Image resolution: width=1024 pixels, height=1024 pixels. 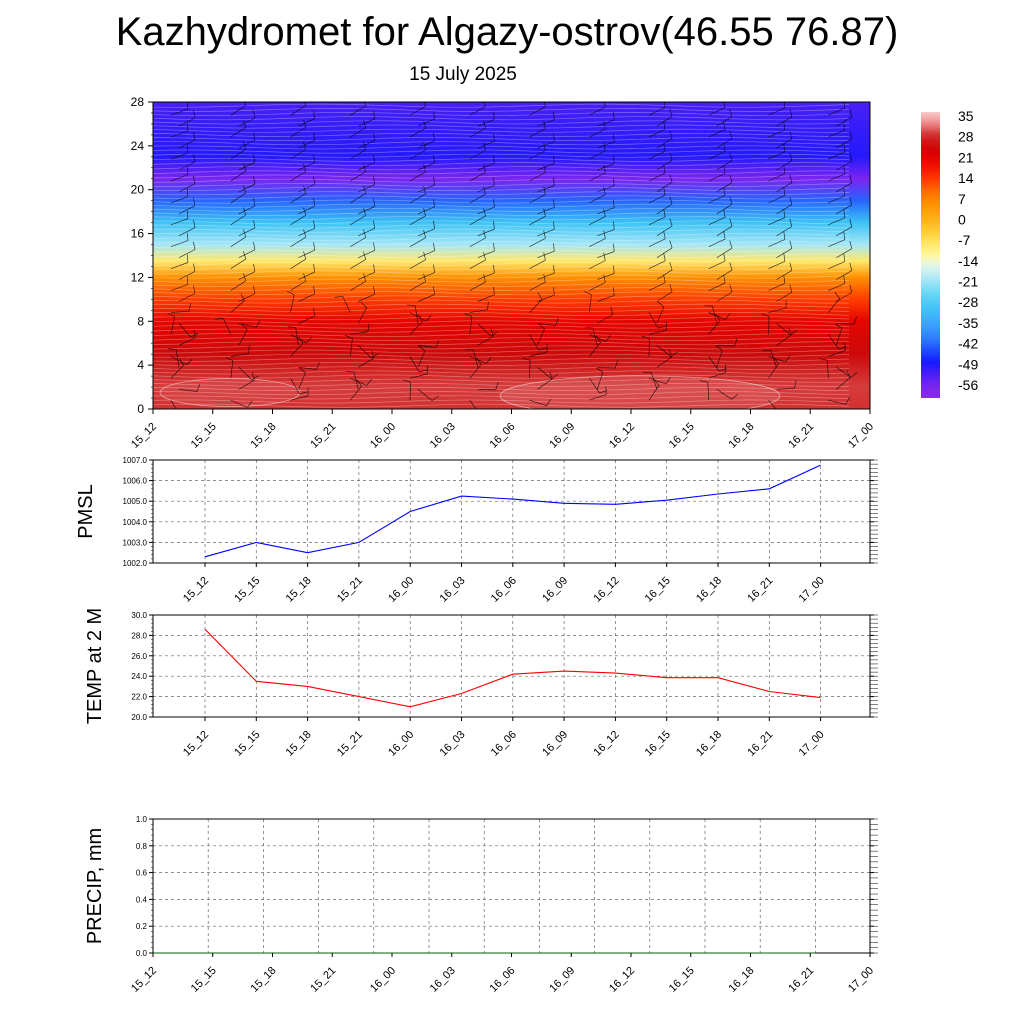 What do you see at coordinates (264, 436) in the screenshot?
I see `x-tick-label: 15_18` at bounding box center [264, 436].